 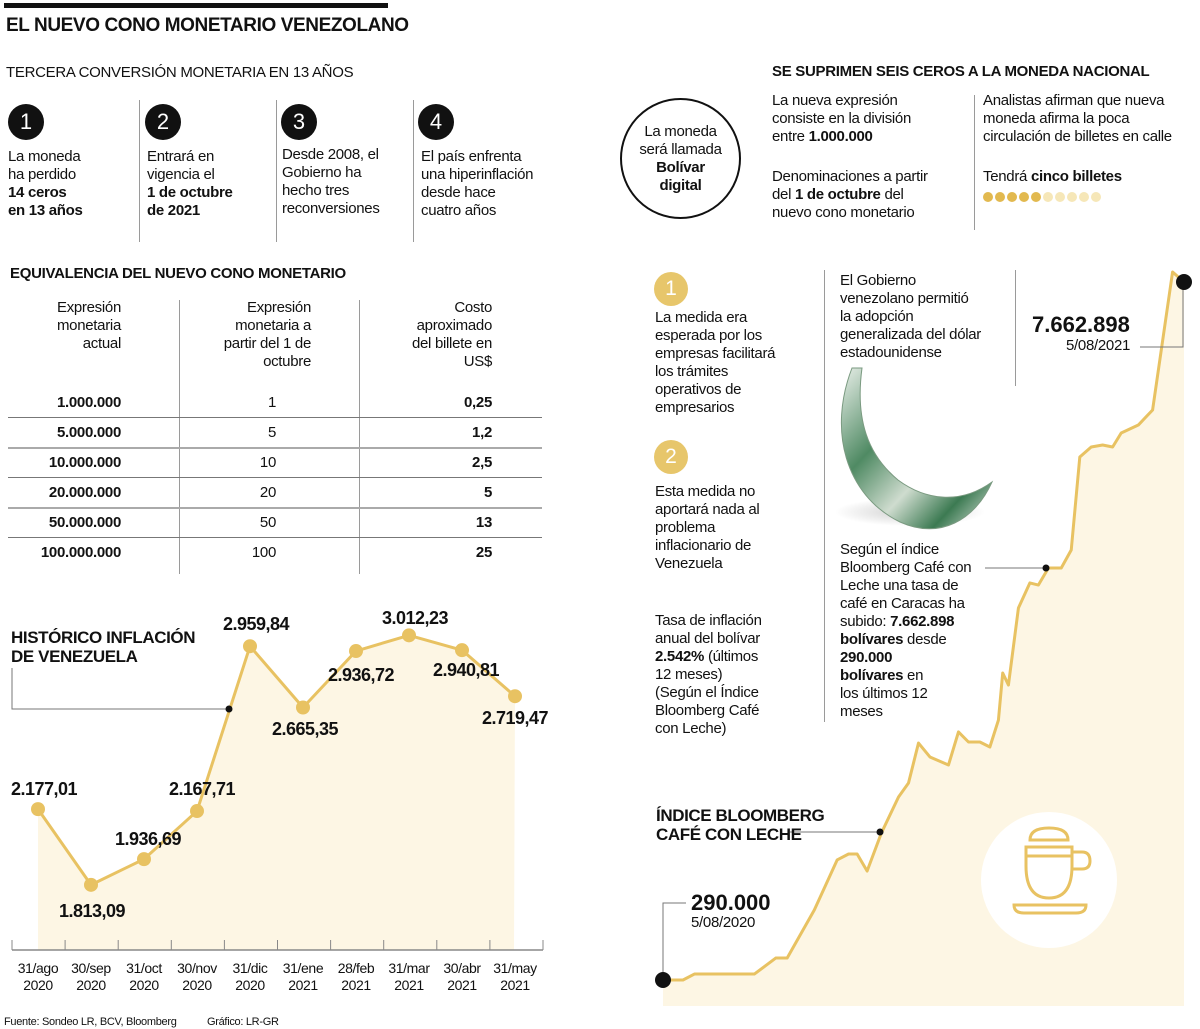 I want to click on x-tick-label: 31/may 2021, so click(x=515, y=976).